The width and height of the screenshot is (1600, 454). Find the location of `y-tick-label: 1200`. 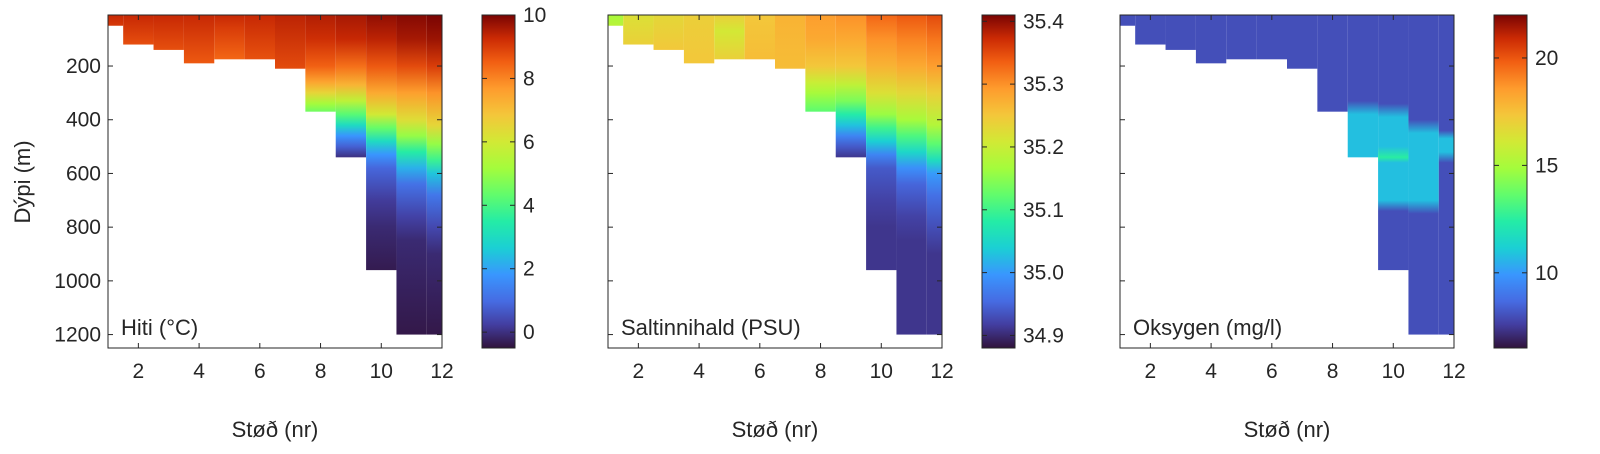

y-tick-label: 1200 is located at coordinates (77, 335).